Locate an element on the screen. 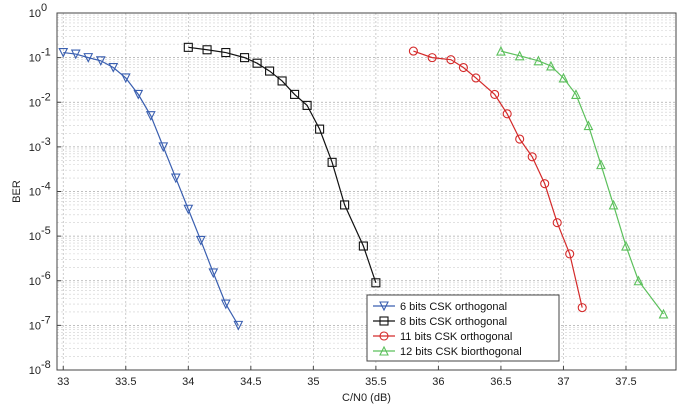  legend-label: 6 bits CSK orthogonal is located at coordinates (453, 307).